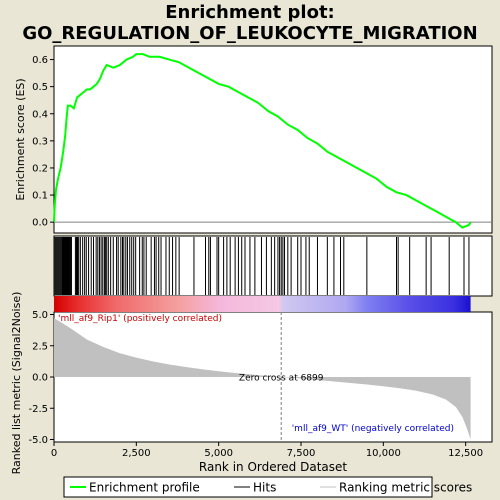  What do you see at coordinates (281, 379) in the screenshot?
I see `zero-cross-label: Zero cross at 6899` at bounding box center [281, 379].